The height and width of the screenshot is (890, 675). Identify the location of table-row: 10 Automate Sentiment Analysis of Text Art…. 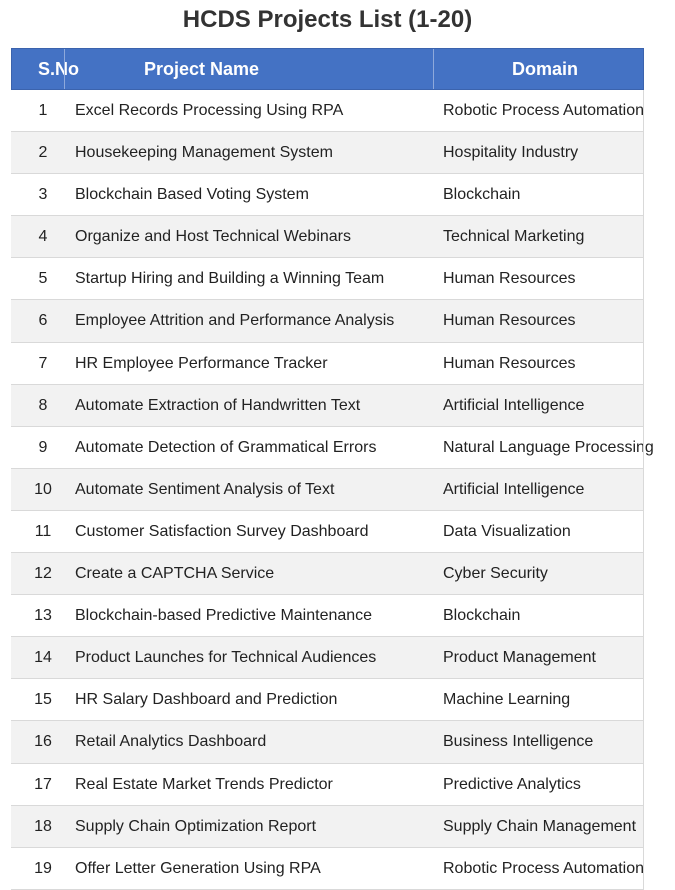
(327, 489).